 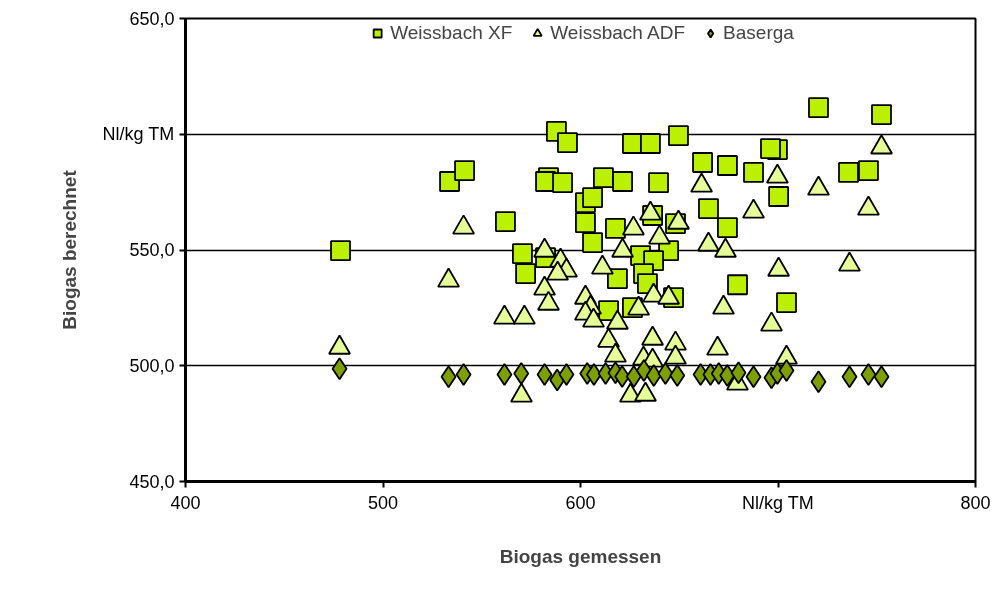 I want to click on y-tick-label: 550,0, so click(x=152, y=250).